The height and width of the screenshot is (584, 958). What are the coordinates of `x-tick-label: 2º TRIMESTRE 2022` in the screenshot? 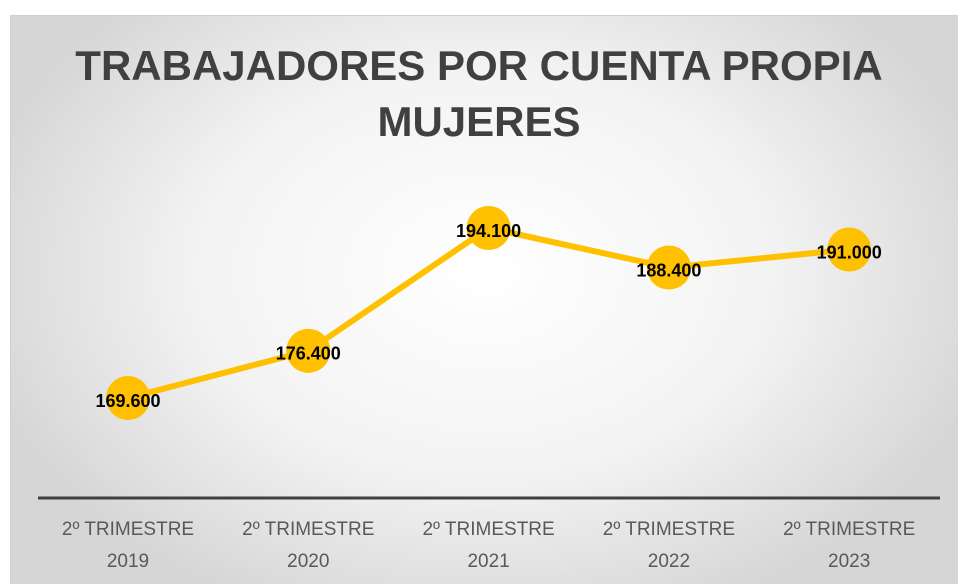 It's located at (668, 545).